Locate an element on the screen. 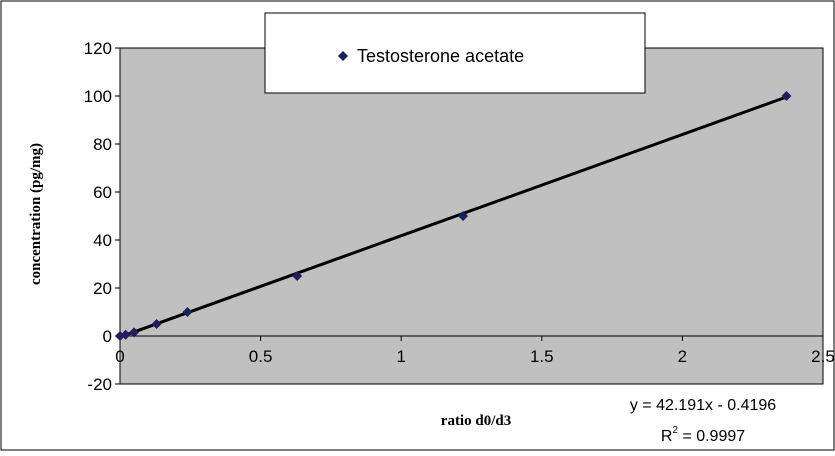 This screenshot has height=456, width=835. legend-label: Testosterone acetate is located at coordinates (440, 56).